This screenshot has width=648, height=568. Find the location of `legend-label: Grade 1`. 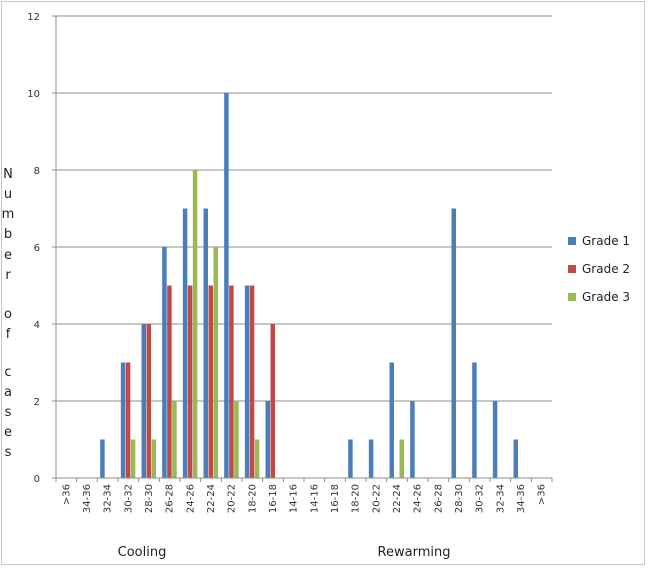

legend-label: Grade 1 is located at coordinates (606, 241).